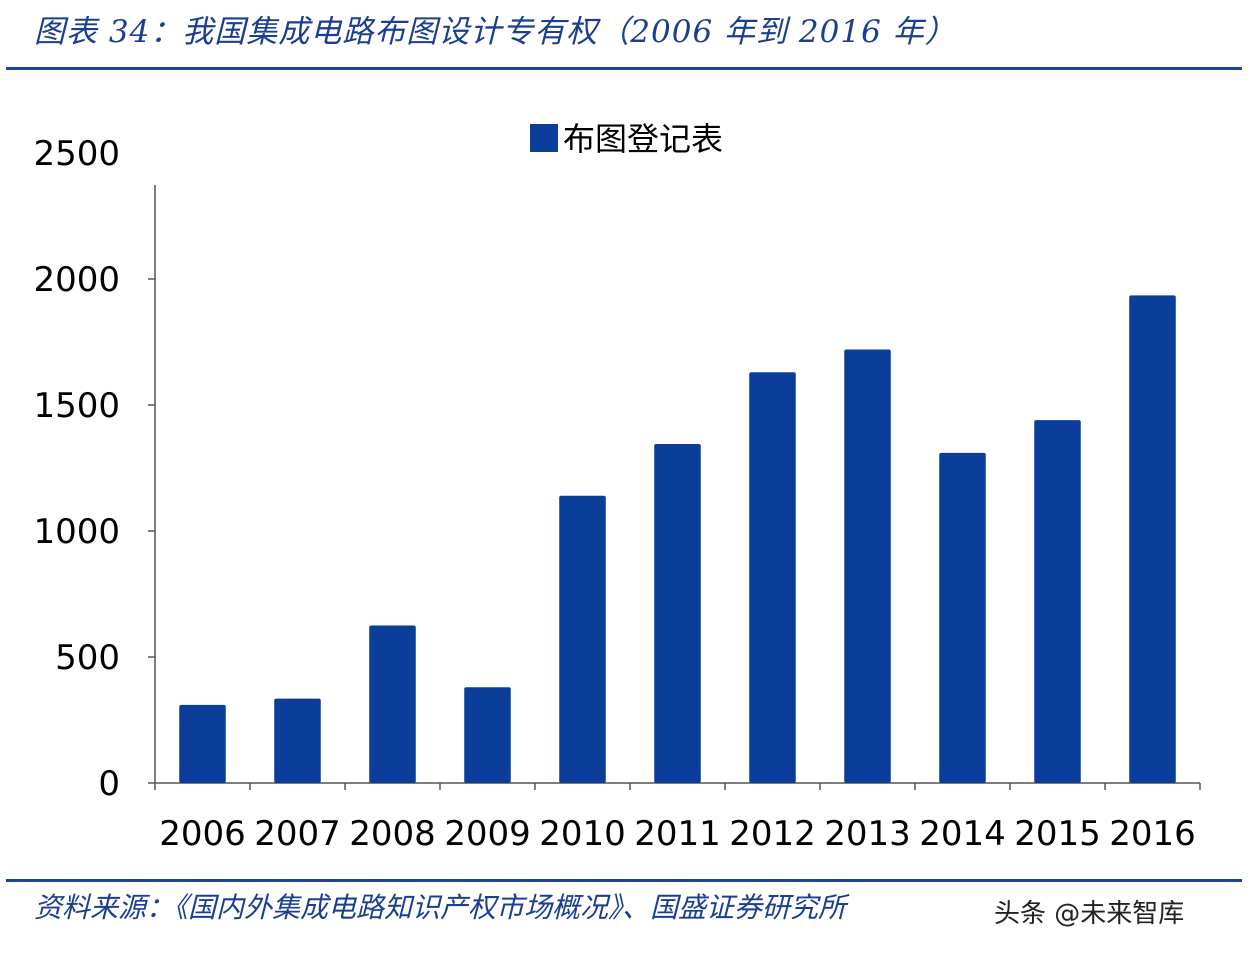 This screenshot has height=958, width=1250. What do you see at coordinates (582, 834) in the screenshot?
I see `x-tick-label: 2010` at bounding box center [582, 834].